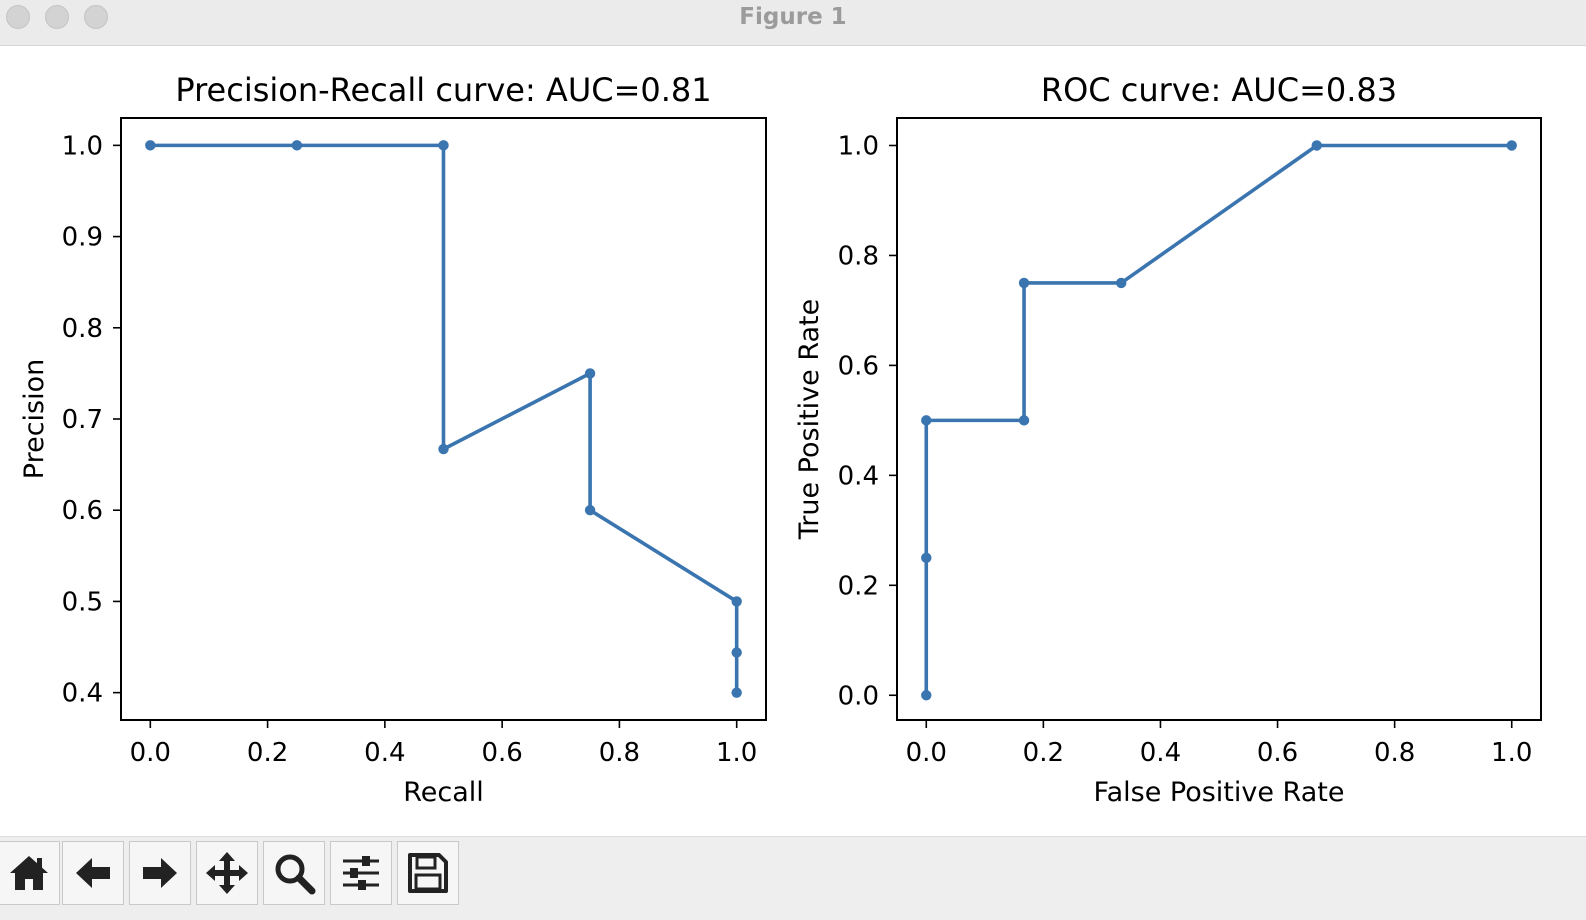 The width and height of the screenshot is (1586, 920). Describe the element at coordinates (18, 17) in the screenshot. I see `close-window-button` at that location.